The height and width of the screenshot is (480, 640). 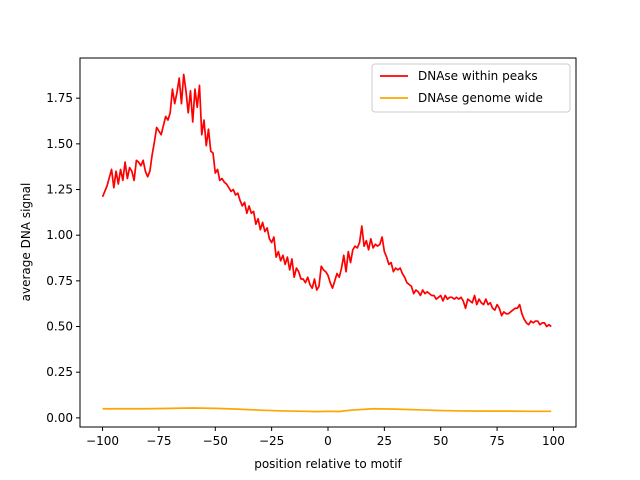 What do you see at coordinates (102, 441) in the screenshot?
I see `x-tick-label: −100` at bounding box center [102, 441].